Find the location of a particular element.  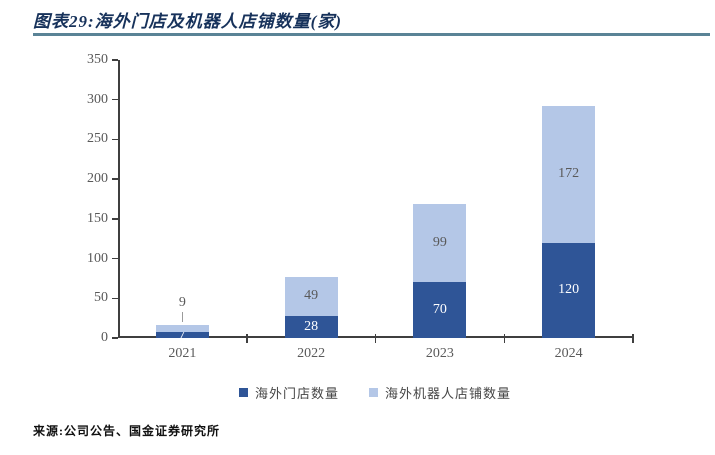

data-label: 99 is located at coordinates (439, 243).